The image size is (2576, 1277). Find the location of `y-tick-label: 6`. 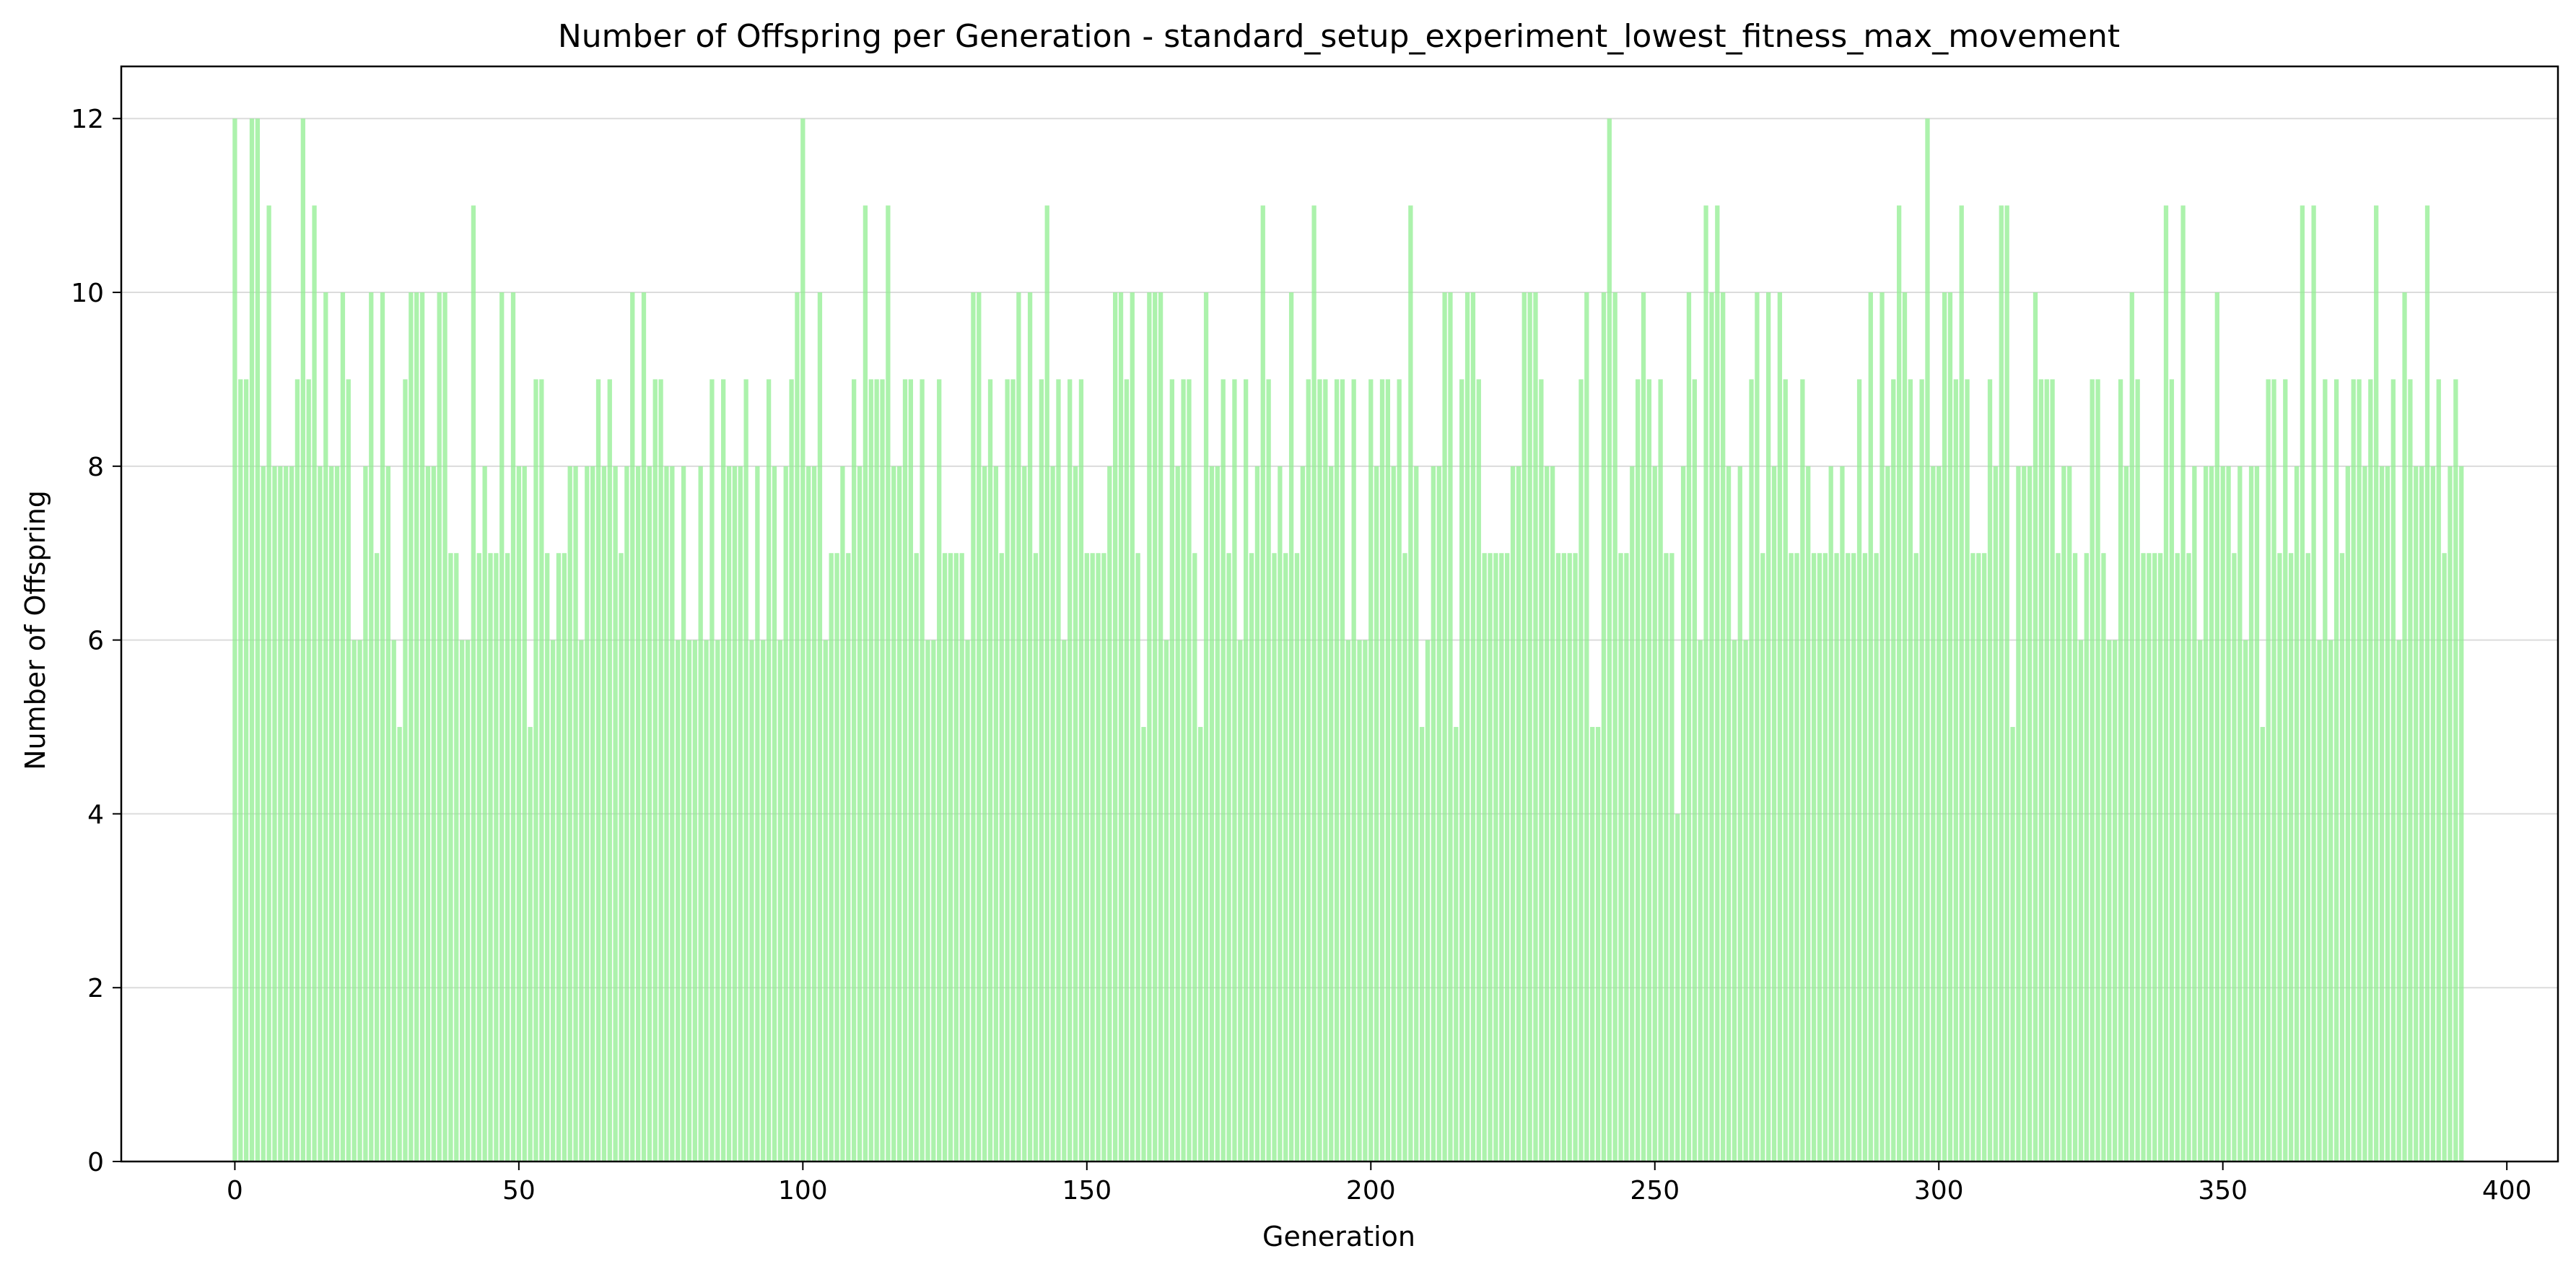

y-tick-label: 6 is located at coordinates (95, 641).